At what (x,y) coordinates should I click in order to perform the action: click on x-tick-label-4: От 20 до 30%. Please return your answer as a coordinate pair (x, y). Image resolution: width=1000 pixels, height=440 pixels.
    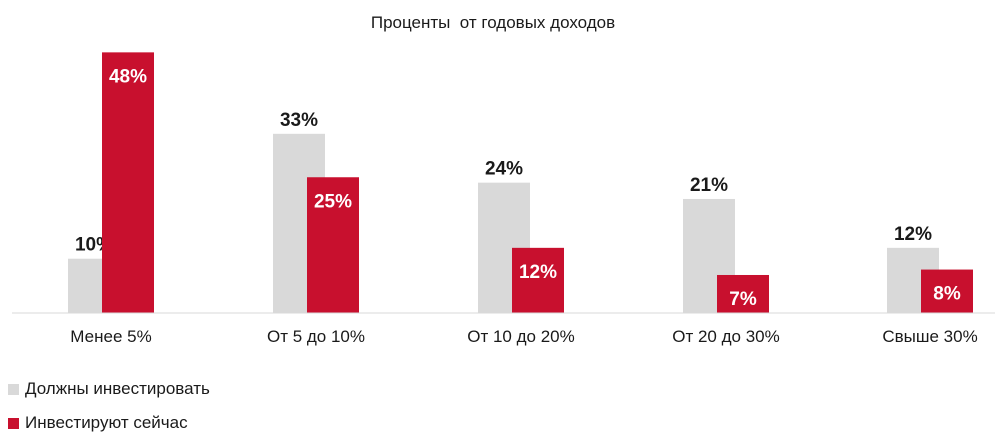
    Looking at the image, I should click on (726, 336).